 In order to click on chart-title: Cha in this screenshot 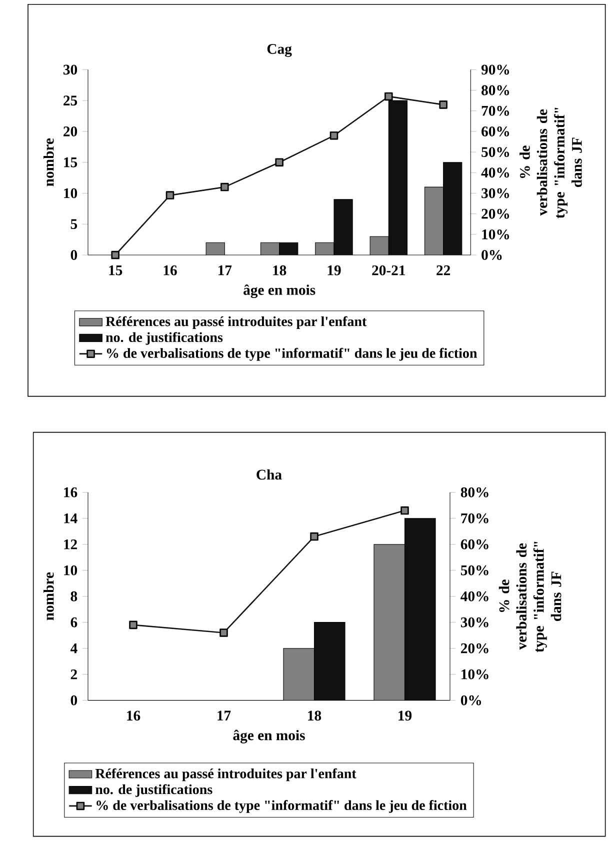, I will do `click(269, 474)`.